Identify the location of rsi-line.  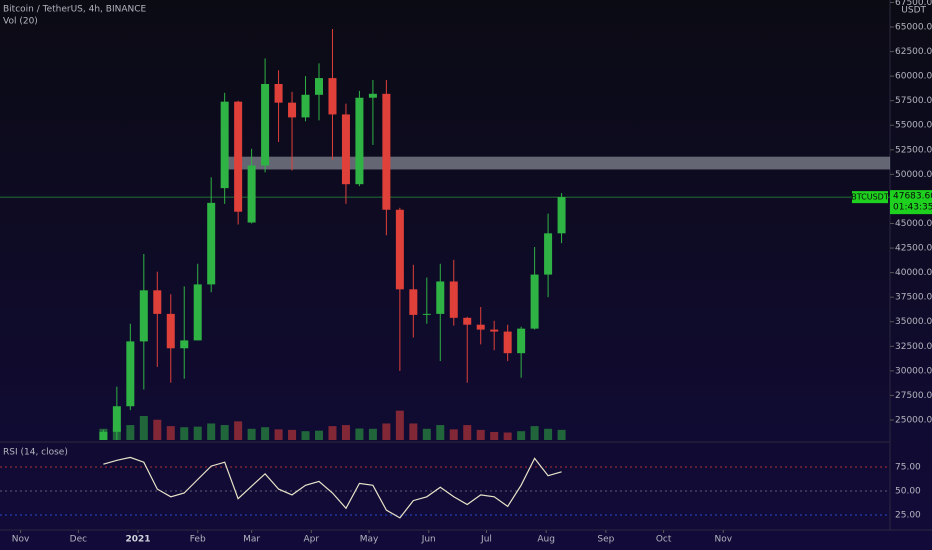
(332, 487).